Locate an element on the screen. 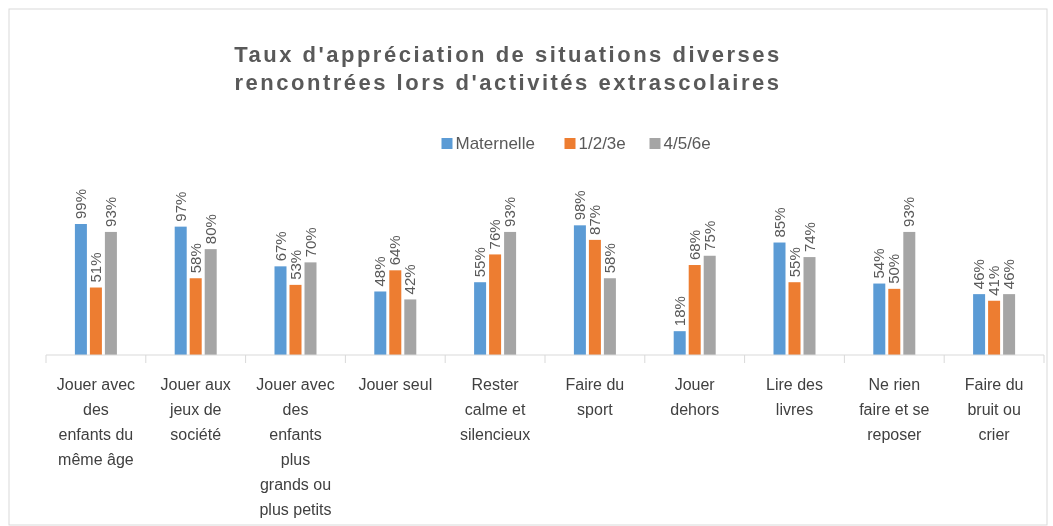 The width and height of the screenshot is (1053, 526). data-label: 50% is located at coordinates (894, 268).